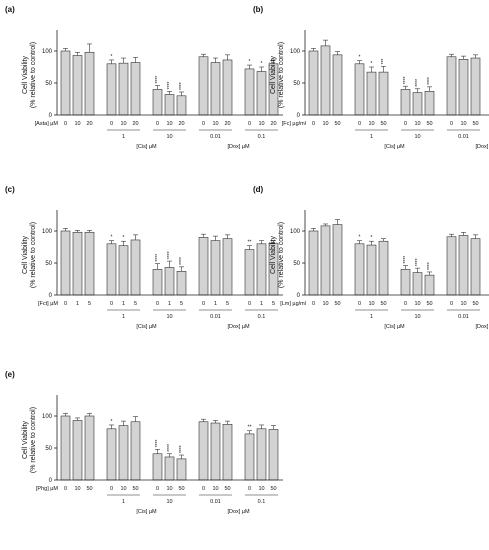  I want to click on panel-label: (c), so click(10, 189).